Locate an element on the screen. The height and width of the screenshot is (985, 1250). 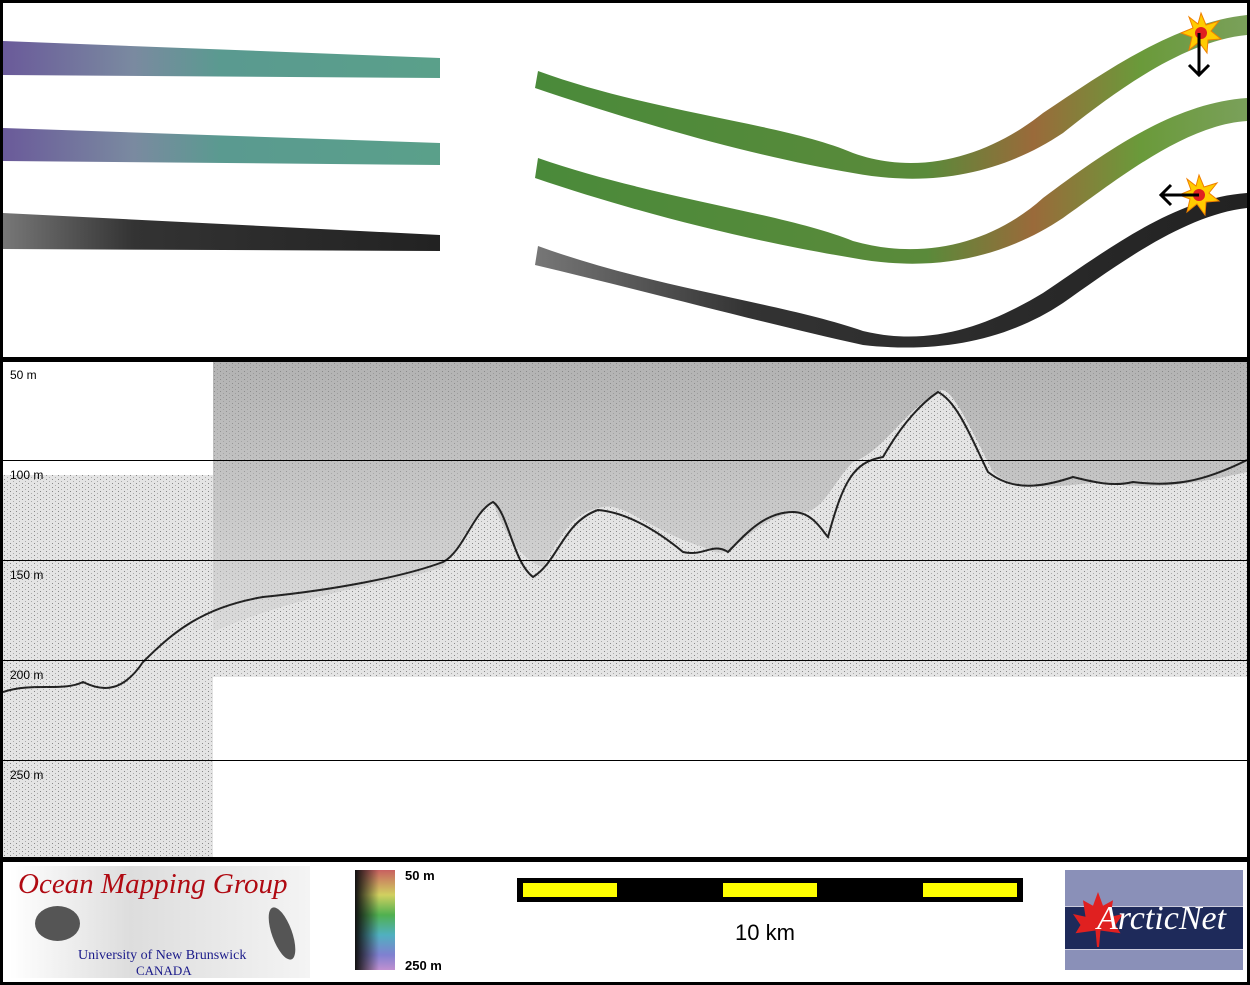
scale-bar is located at coordinates (770, 890).